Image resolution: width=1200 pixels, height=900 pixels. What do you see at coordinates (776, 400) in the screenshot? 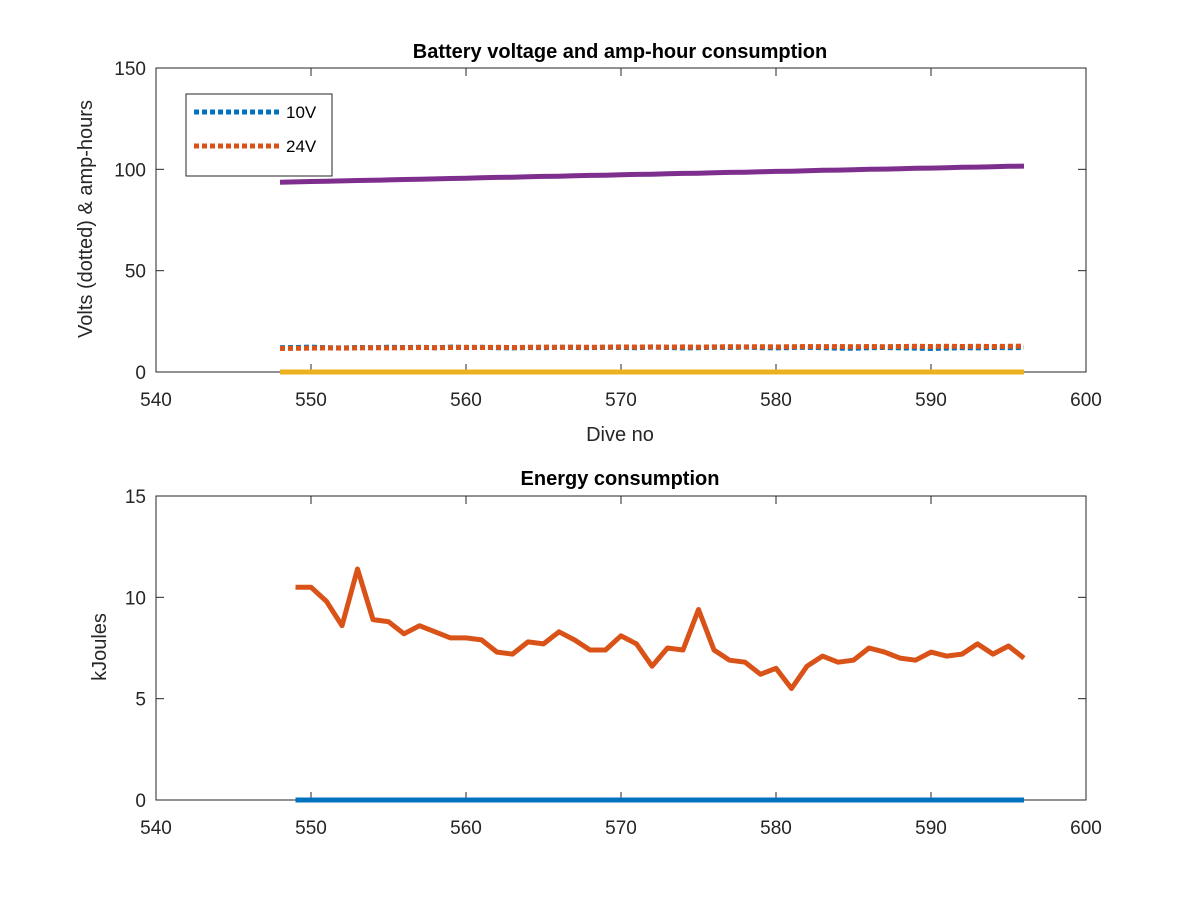
I see `battery-x-tick-label: 580` at bounding box center [776, 400].